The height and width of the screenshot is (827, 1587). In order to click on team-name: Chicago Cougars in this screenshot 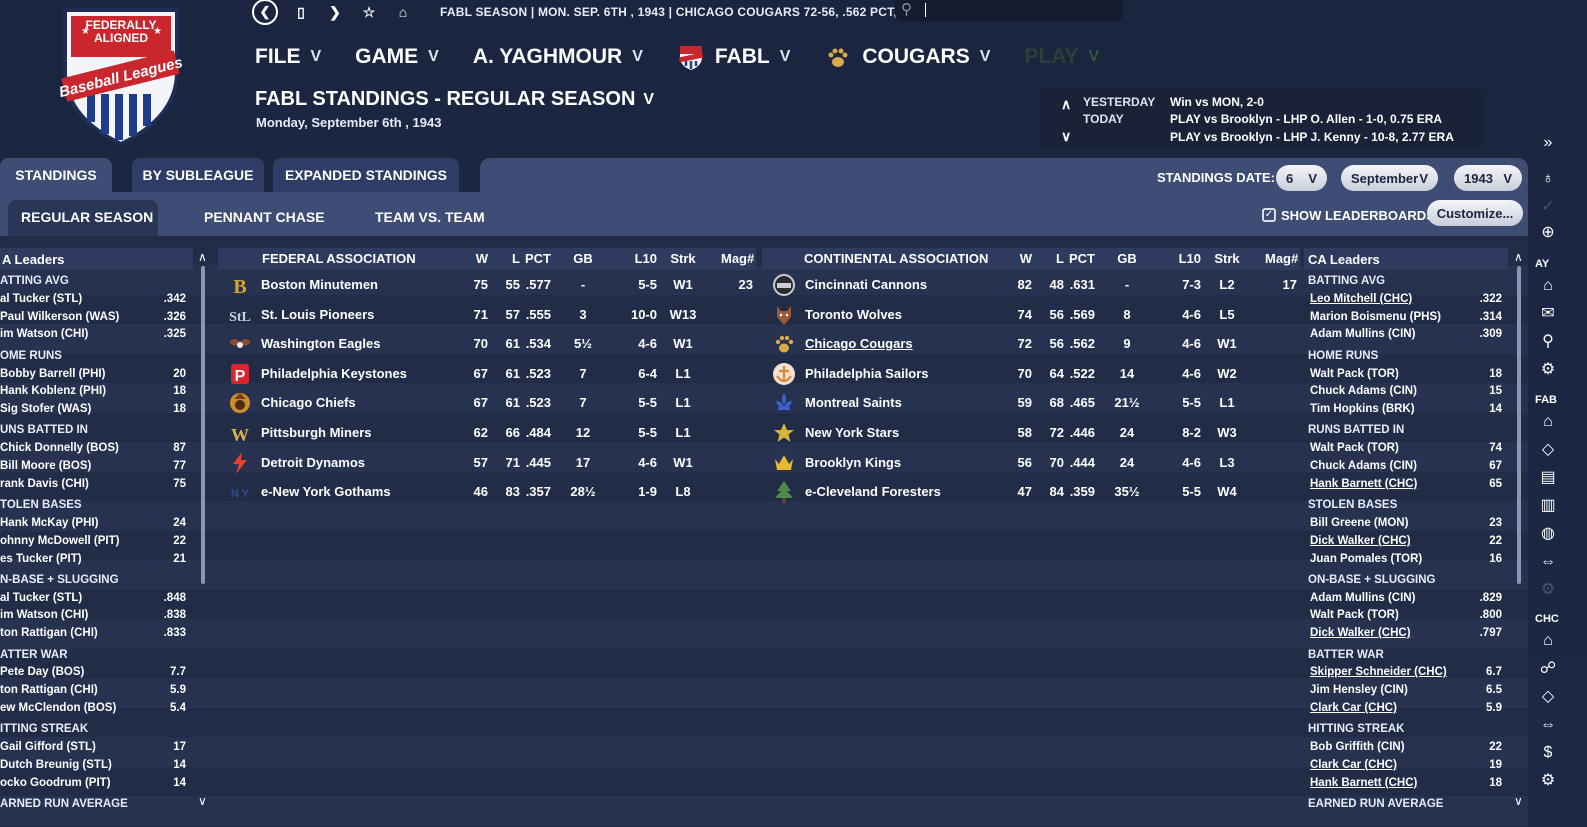, I will do `click(859, 344)`.